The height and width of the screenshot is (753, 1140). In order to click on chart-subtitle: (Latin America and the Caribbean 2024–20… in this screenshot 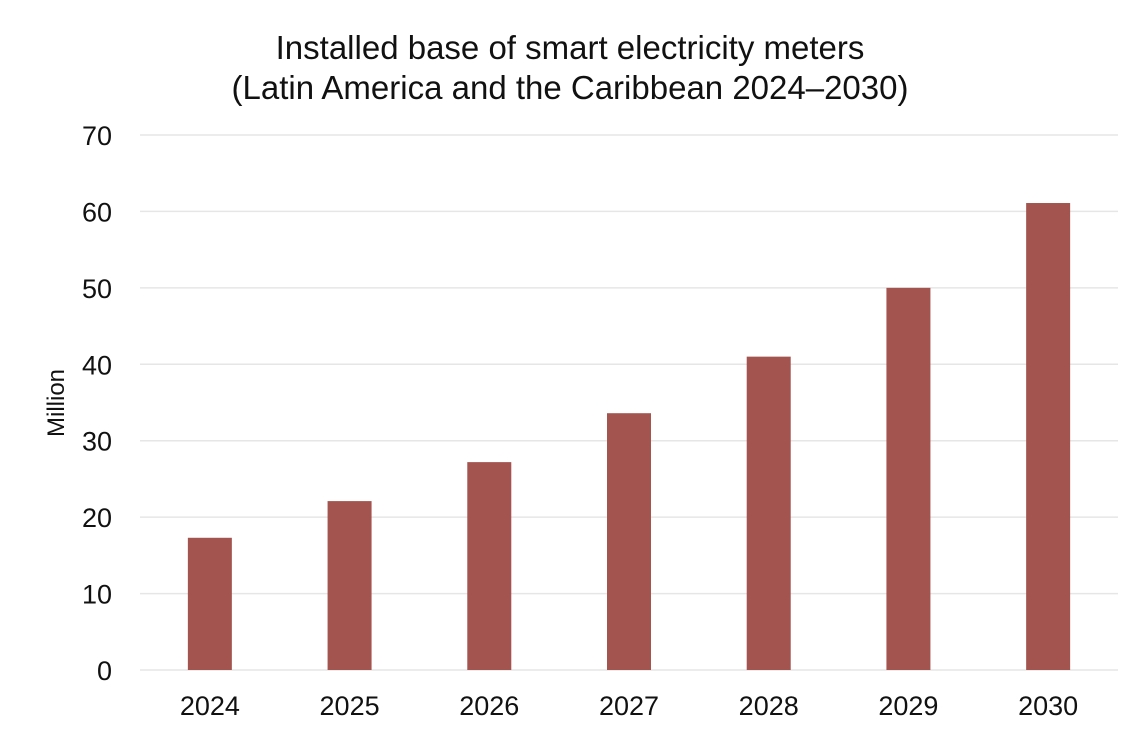, I will do `click(570, 87)`.